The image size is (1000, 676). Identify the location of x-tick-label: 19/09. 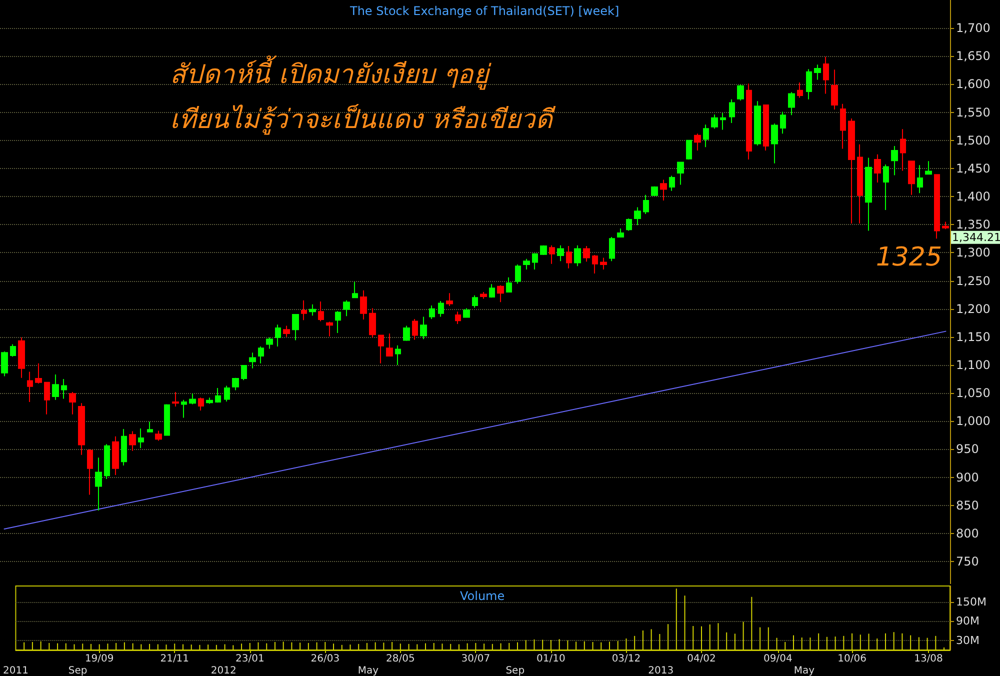
(99, 659).